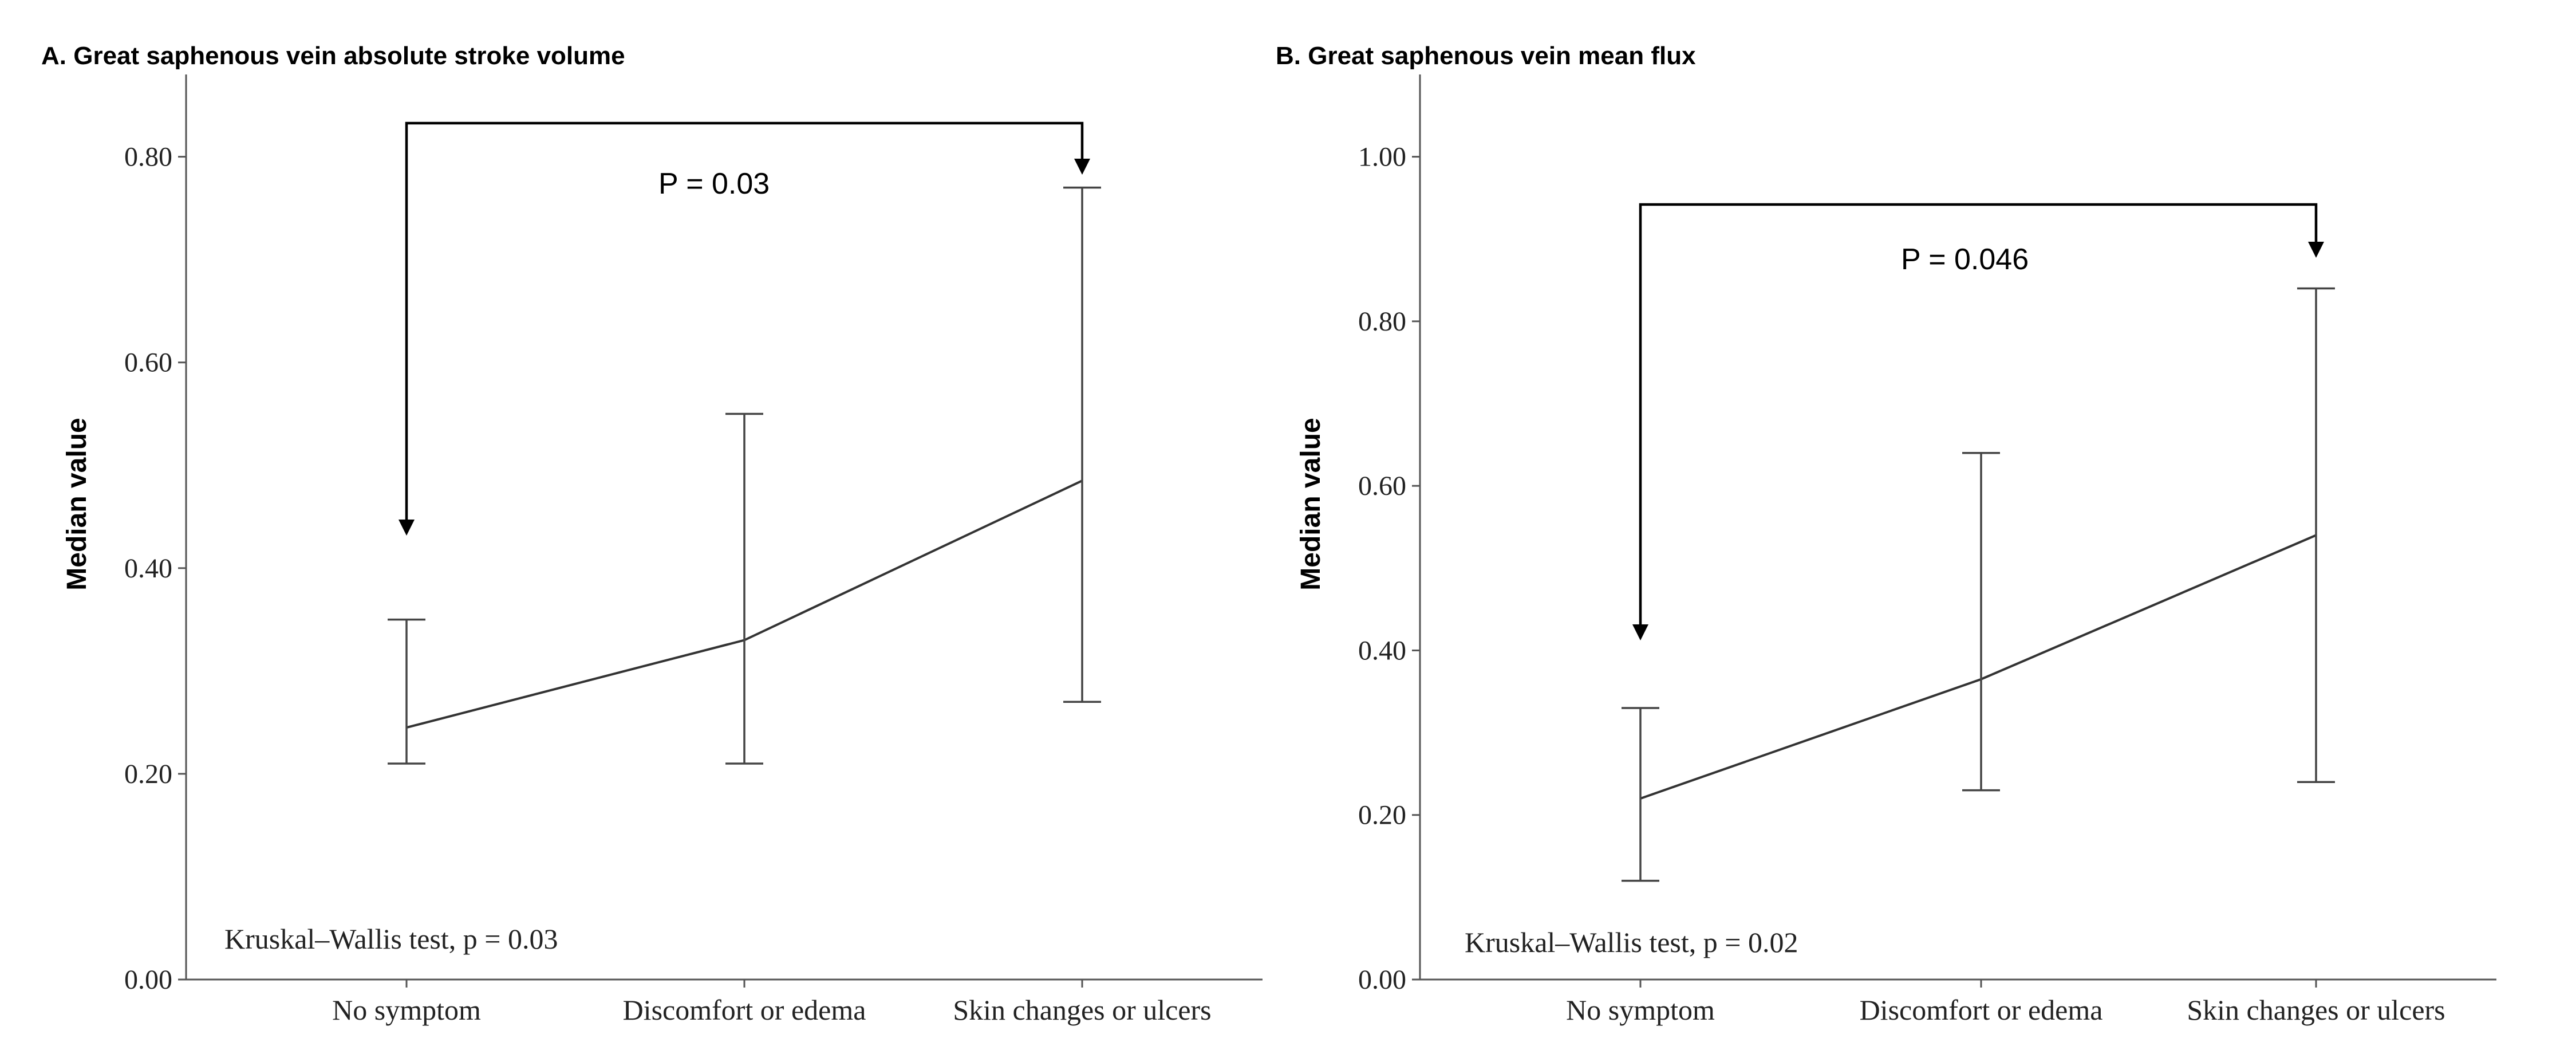 Image resolution: width=2576 pixels, height=1058 pixels. What do you see at coordinates (1631, 942) in the screenshot?
I see `kruskal-wallis-note: Kruskal–Wallis test, p = 0.02` at bounding box center [1631, 942].